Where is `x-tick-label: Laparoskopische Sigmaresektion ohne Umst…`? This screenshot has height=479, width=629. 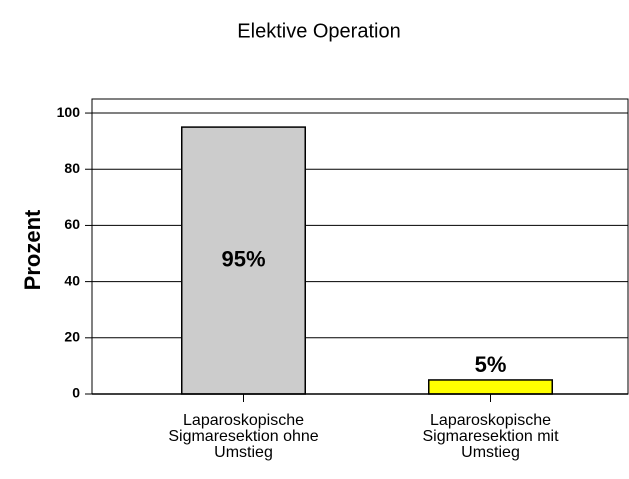 x-tick-label: Laparoskopische Sigmaresektion ohne Umst… is located at coordinates (243, 436).